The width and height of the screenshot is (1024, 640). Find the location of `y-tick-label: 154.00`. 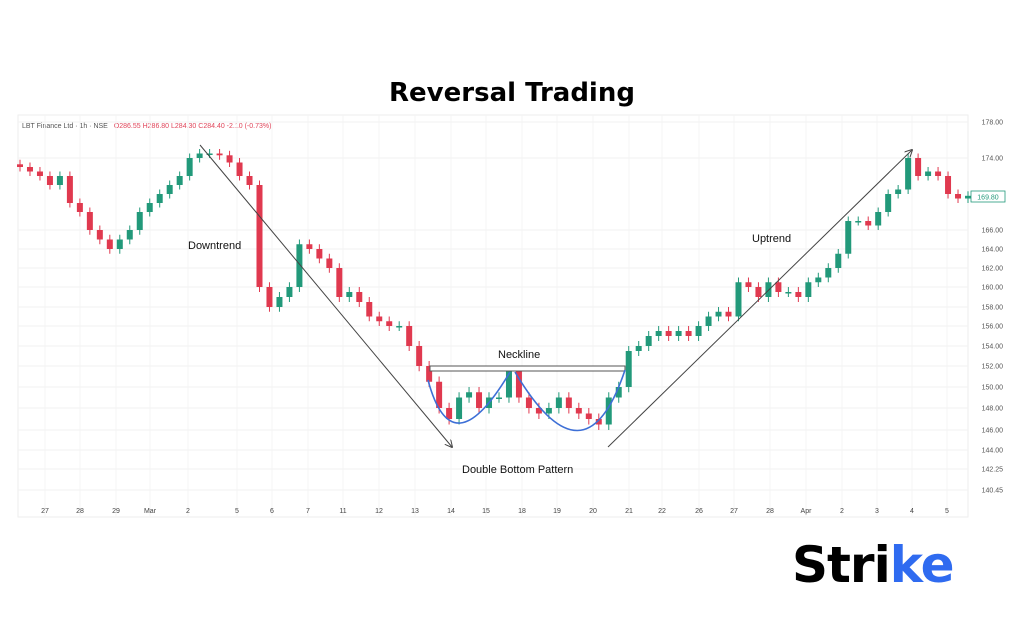

y-tick-label: 154.00 is located at coordinates (993, 347).